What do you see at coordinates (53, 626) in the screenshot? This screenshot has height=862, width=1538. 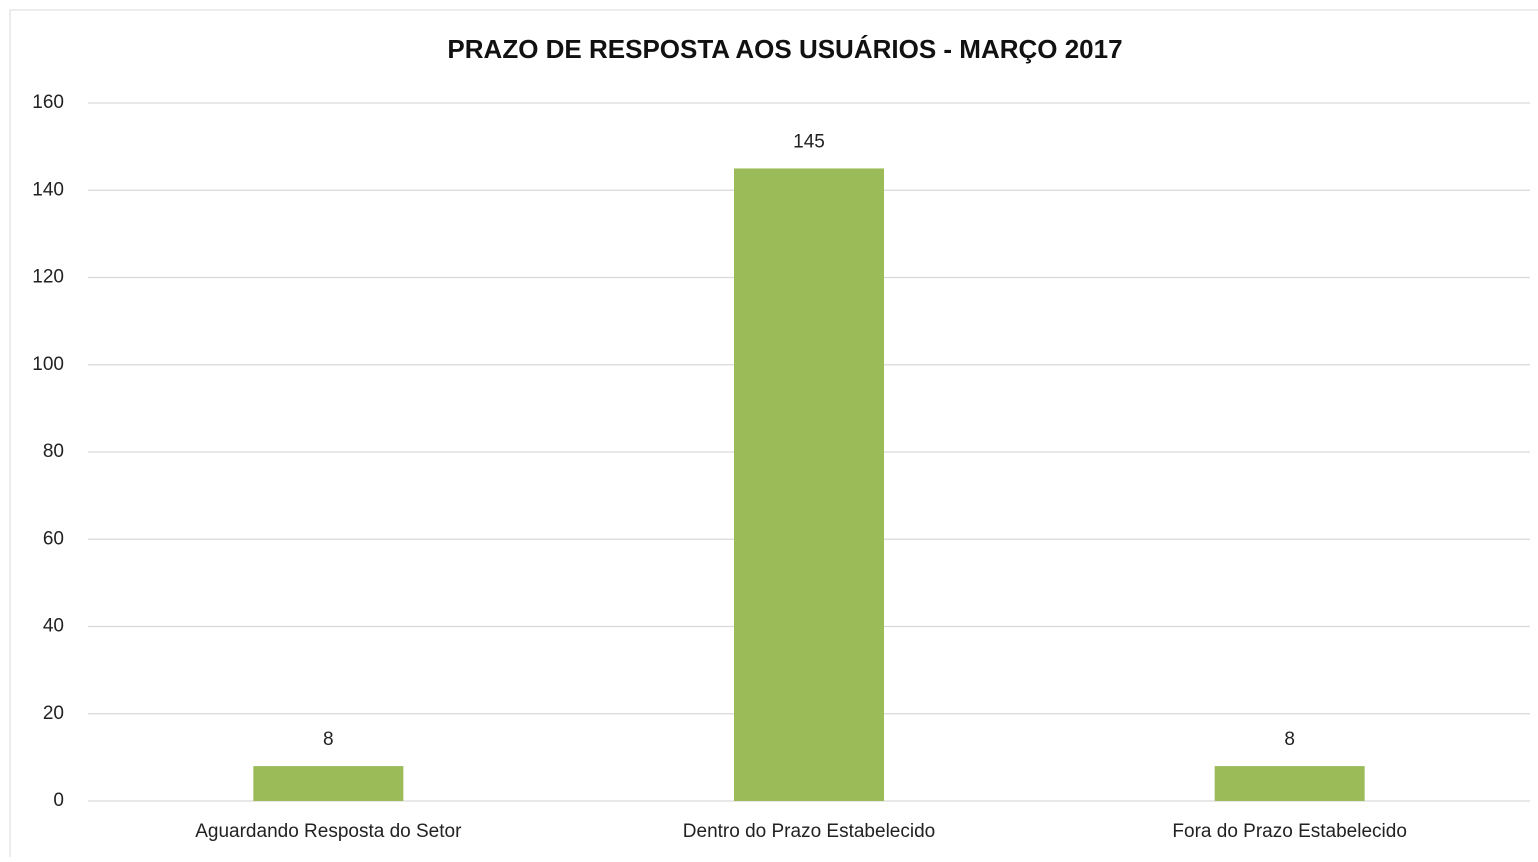 I see `y-tick-label: 40` at bounding box center [53, 626].